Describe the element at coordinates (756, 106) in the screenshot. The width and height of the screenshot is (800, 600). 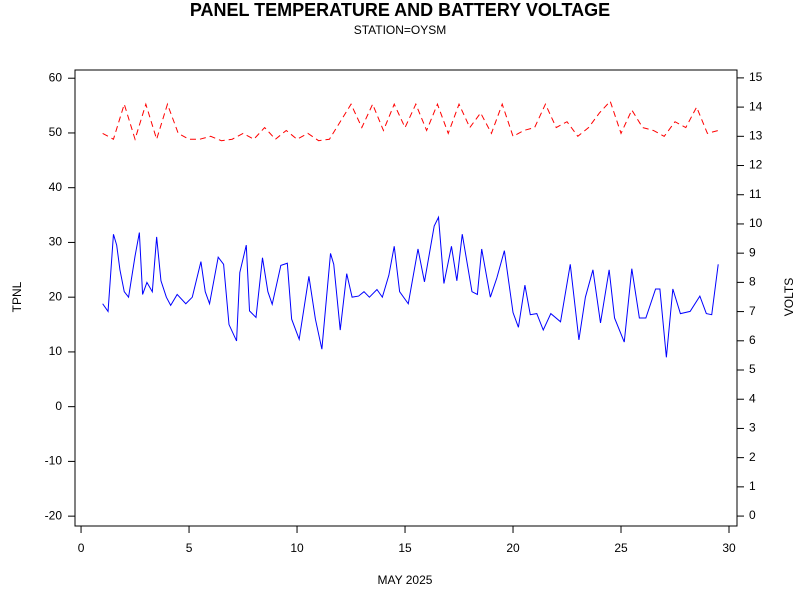
I see `y2-tick-label: 14` at that location.